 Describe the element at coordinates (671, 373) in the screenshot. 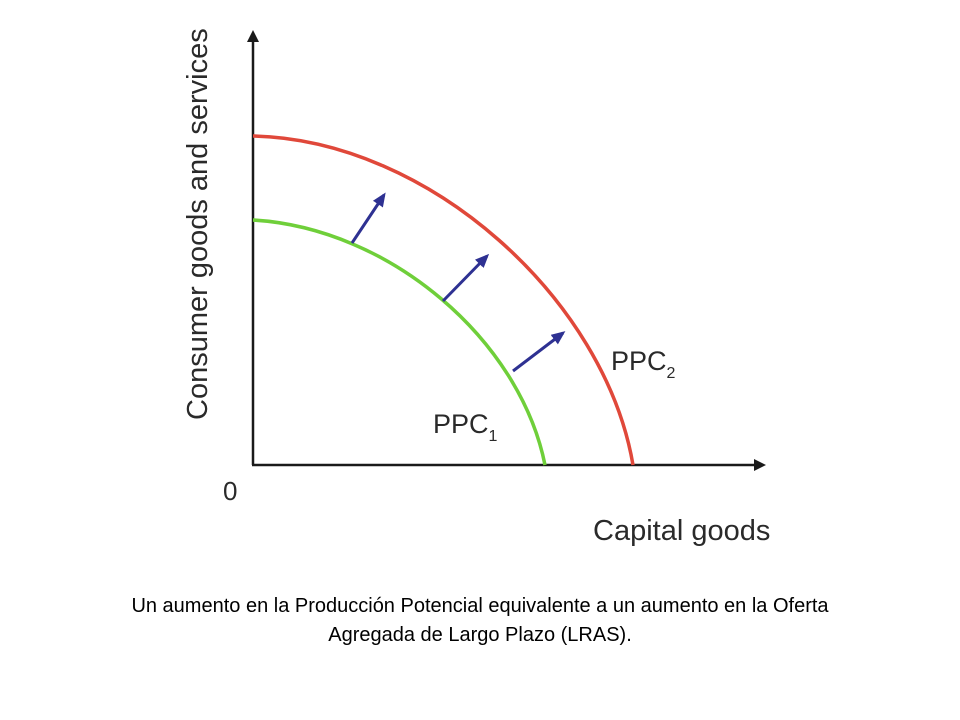

I see `ppc2-label-subscript: 2` at that location.